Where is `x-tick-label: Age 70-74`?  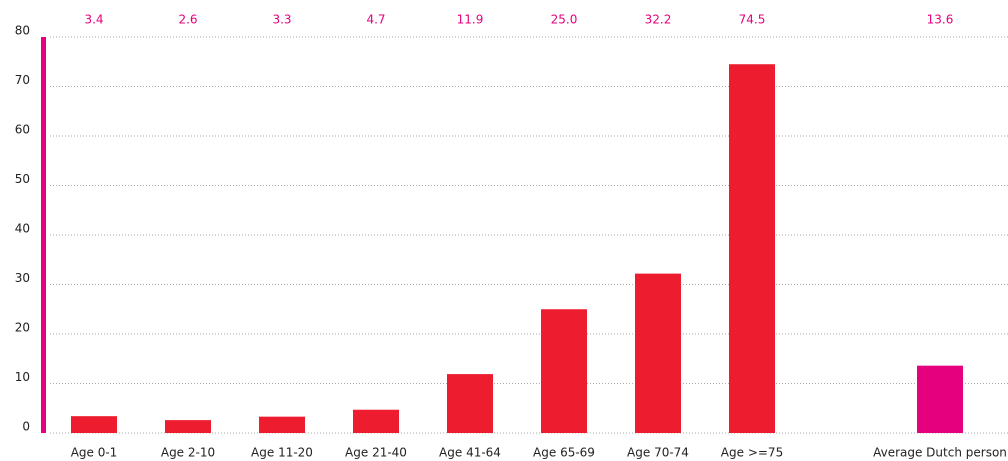 x-tick-label: Age 70-74 is located at coordinates (658, 453).